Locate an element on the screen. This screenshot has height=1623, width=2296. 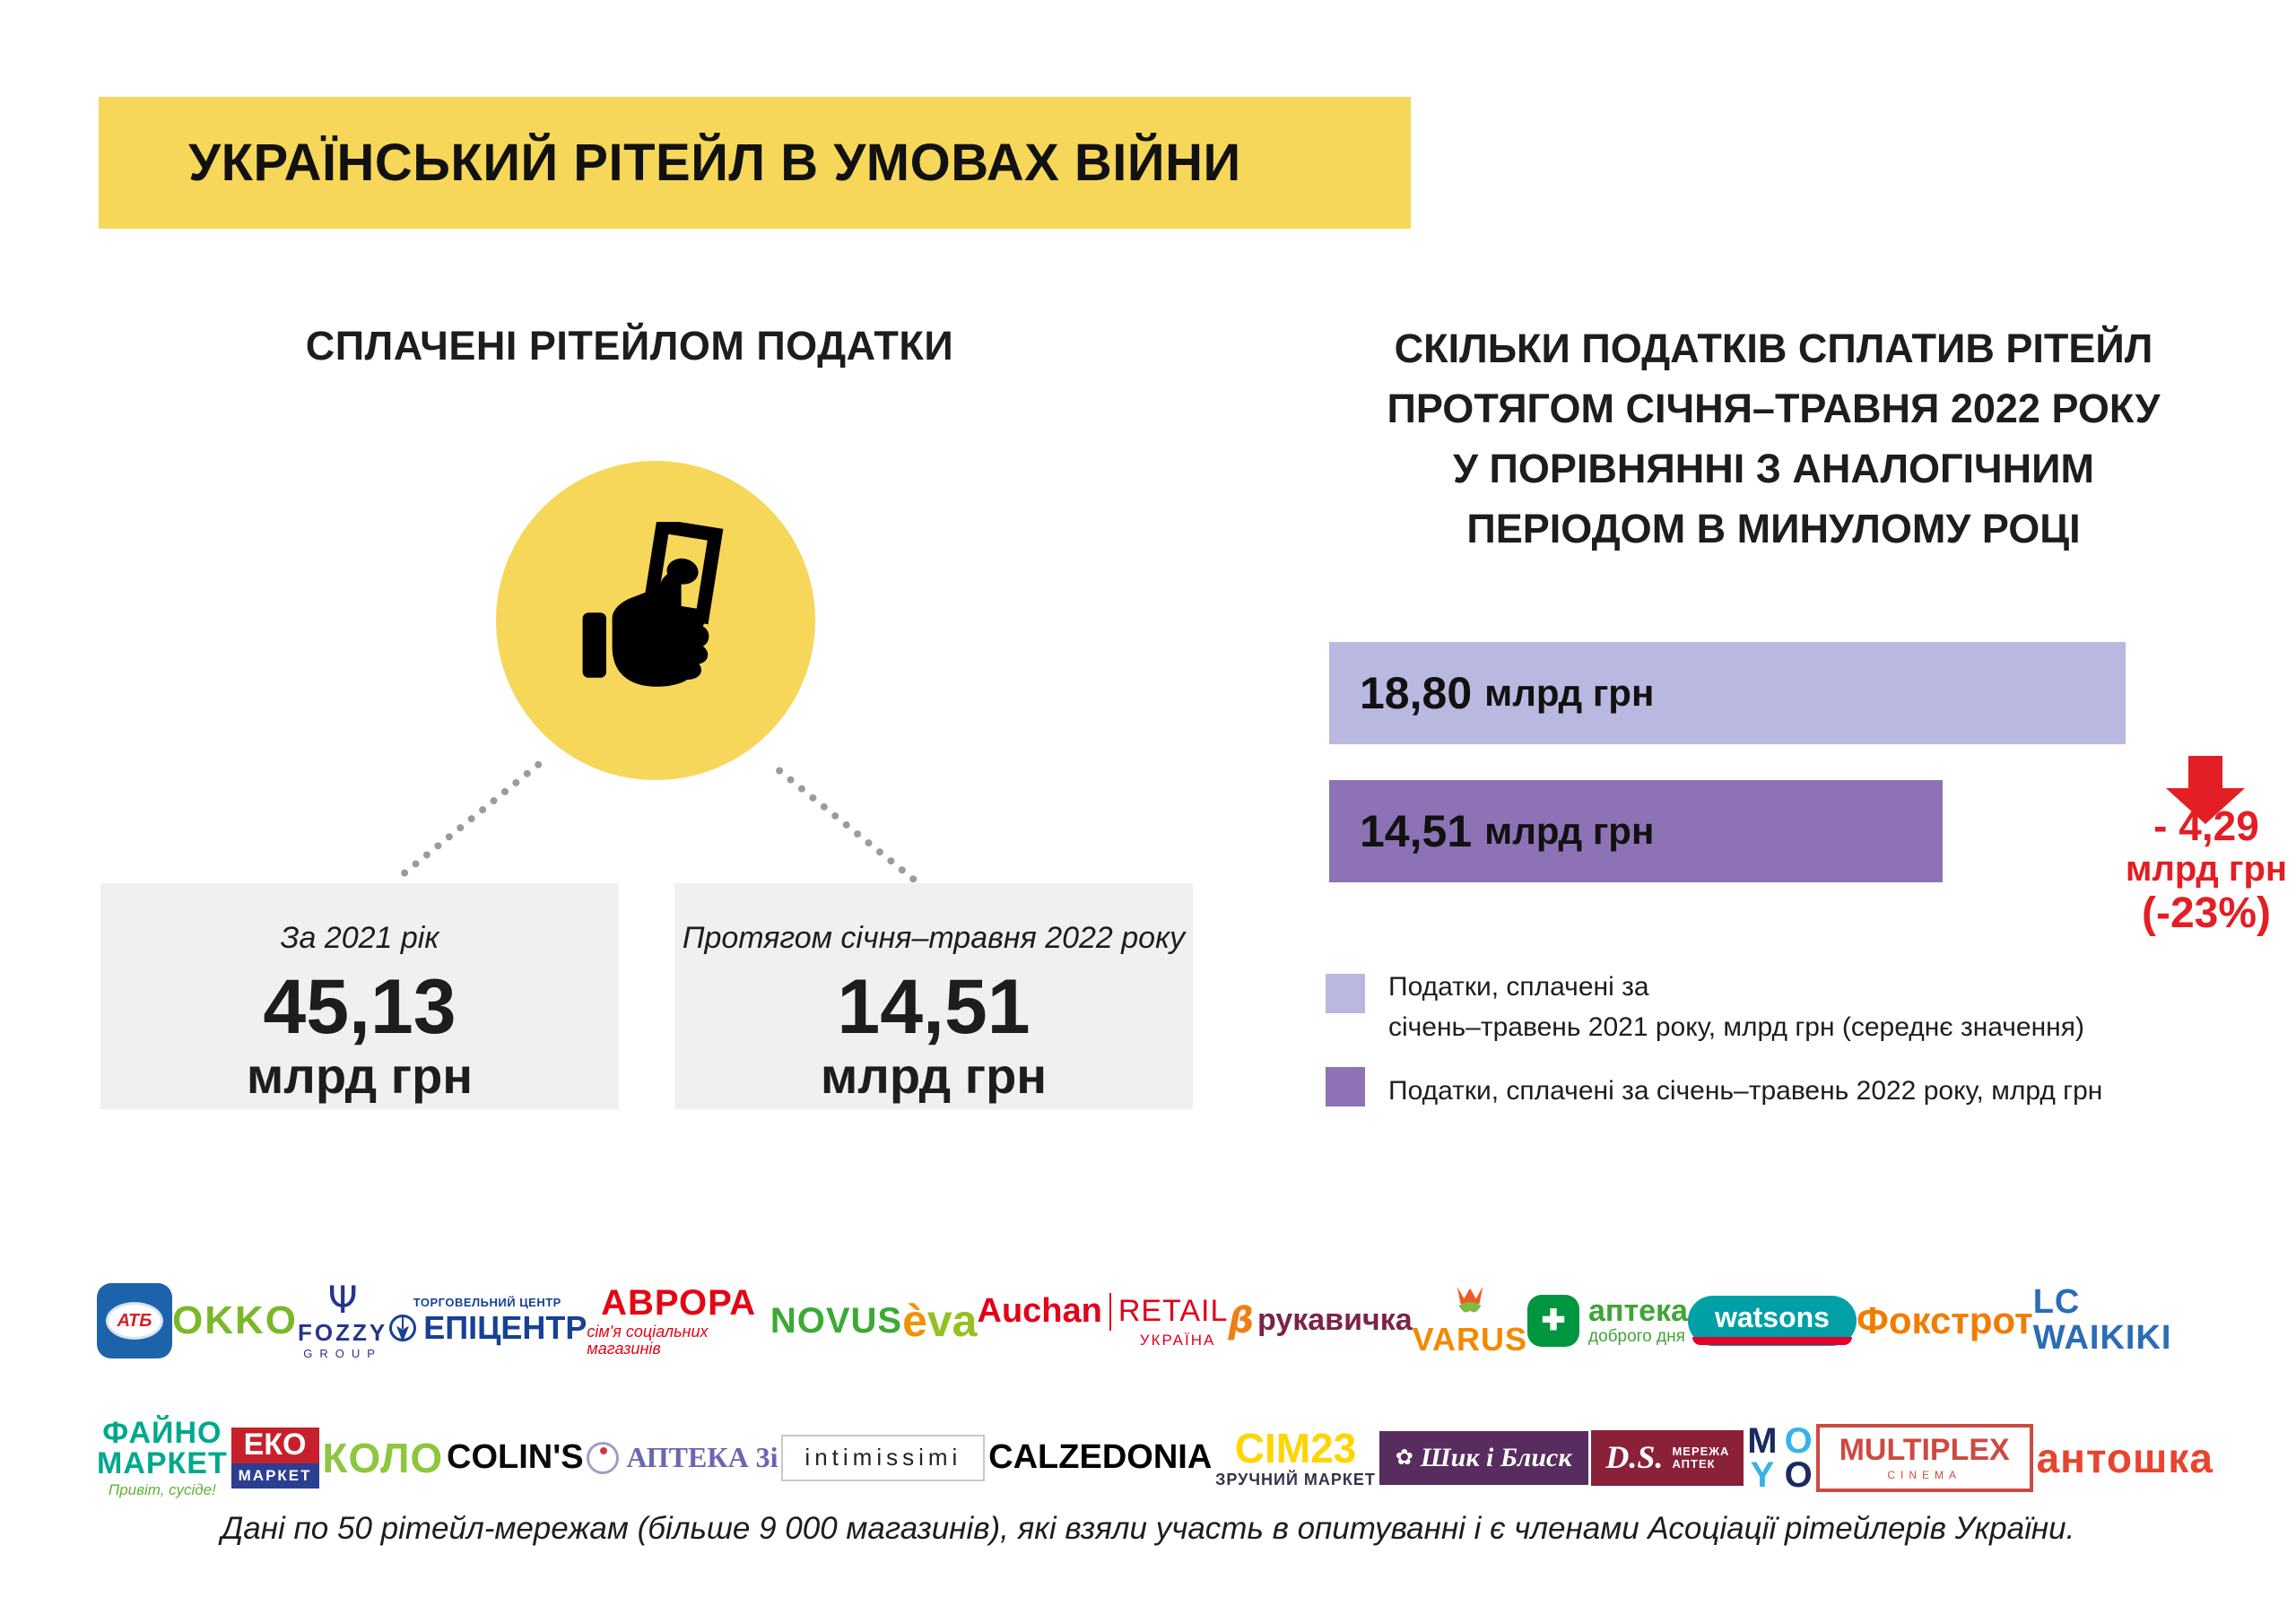
logo-apteka-dobrogo-dnya: ✚ аптека доброго дня is located at coordinates (1607, 1321).